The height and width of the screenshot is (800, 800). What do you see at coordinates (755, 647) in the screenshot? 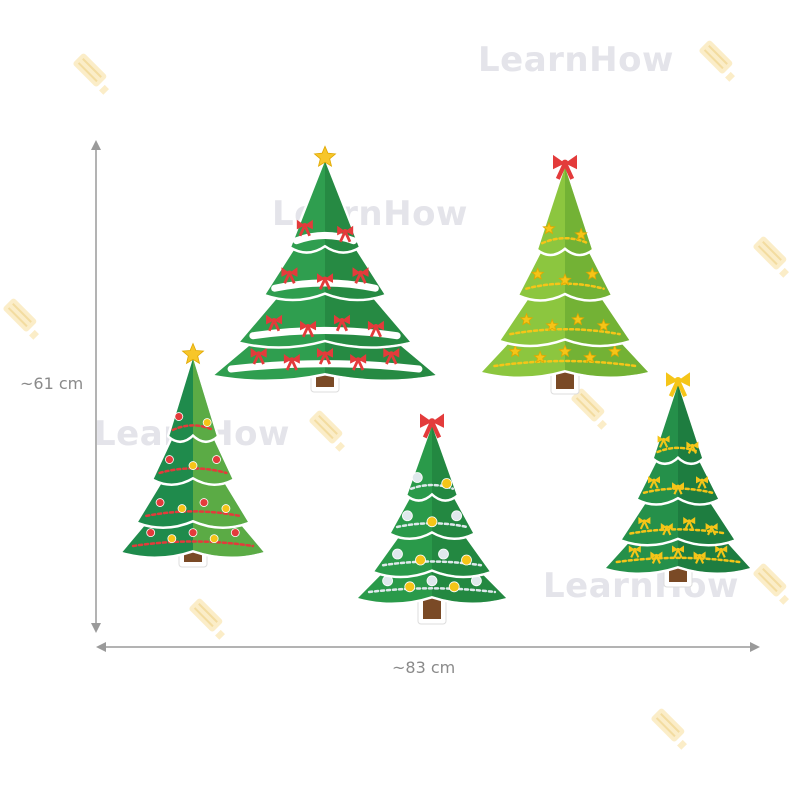
I see `arrow-right-icon` at bounding box center [755, 647].